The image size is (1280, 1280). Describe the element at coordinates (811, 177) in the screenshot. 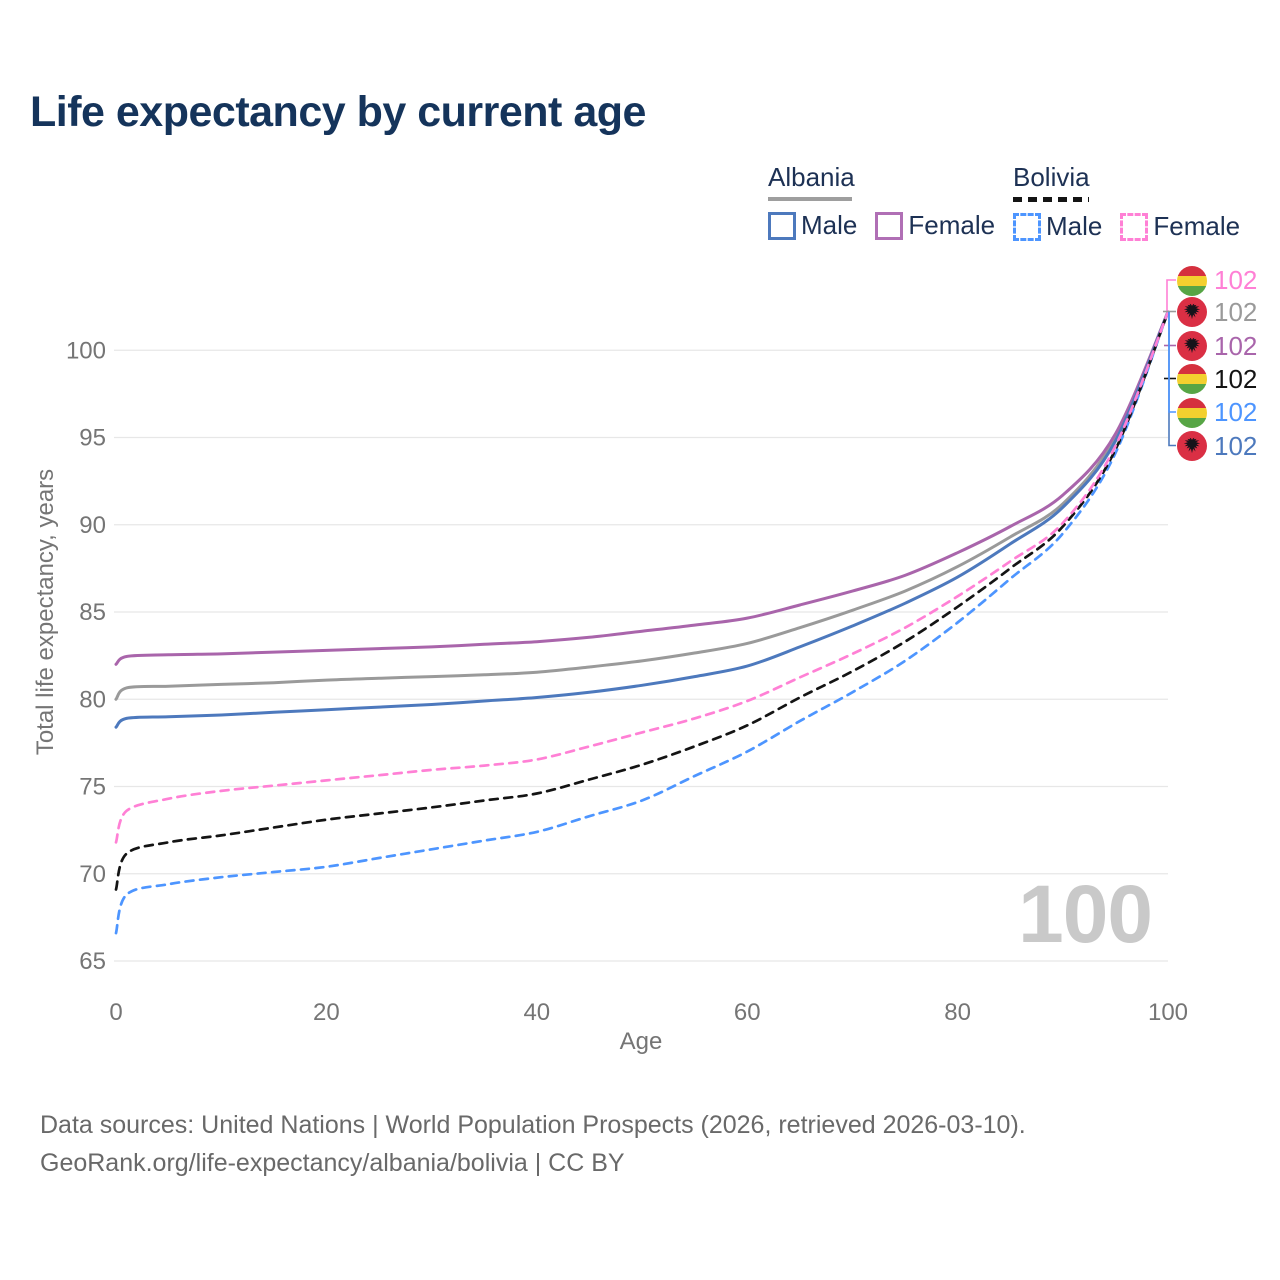

I see `legend-country-albania: Albania` at that location.